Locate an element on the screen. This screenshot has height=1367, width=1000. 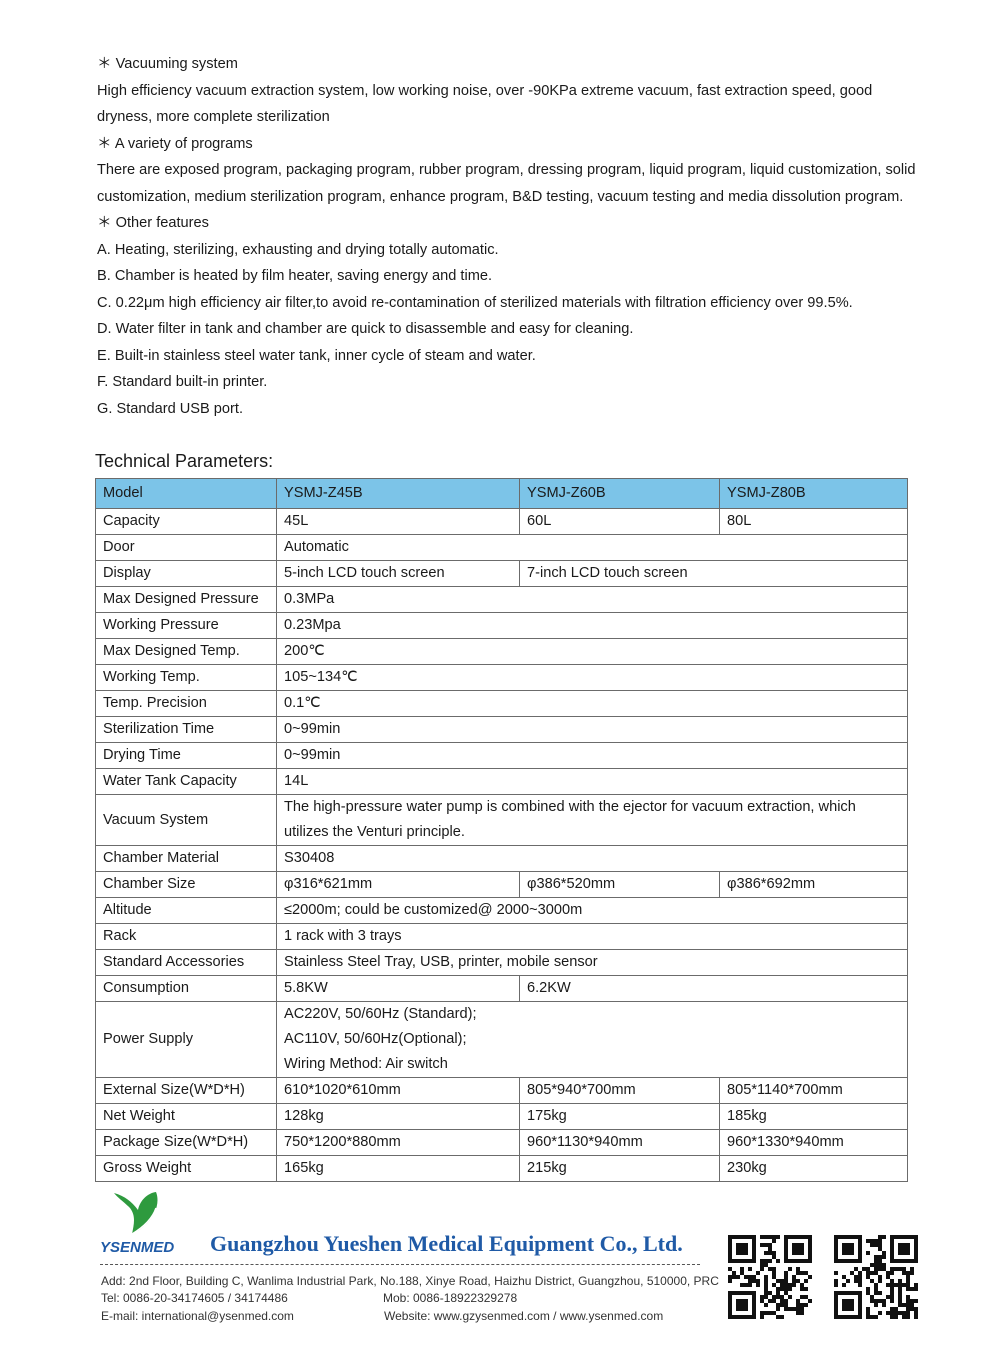
parameter-name: Max Designed Temp. is located at coordinates (186, 651).